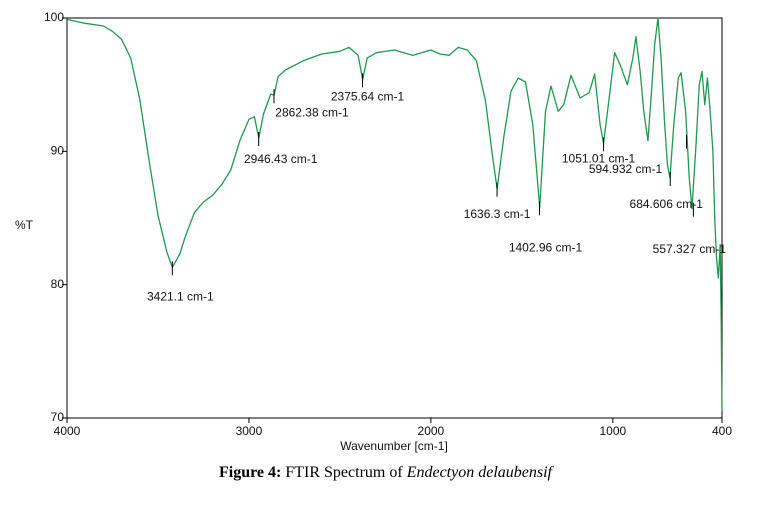 Image resolution: width=771 pixels, height=506 pixels. What do you see at coordinates (281, 159) in the screenshot?
I see `peak-label: 2946.43 cm-1` at bounding box center [281, 159].